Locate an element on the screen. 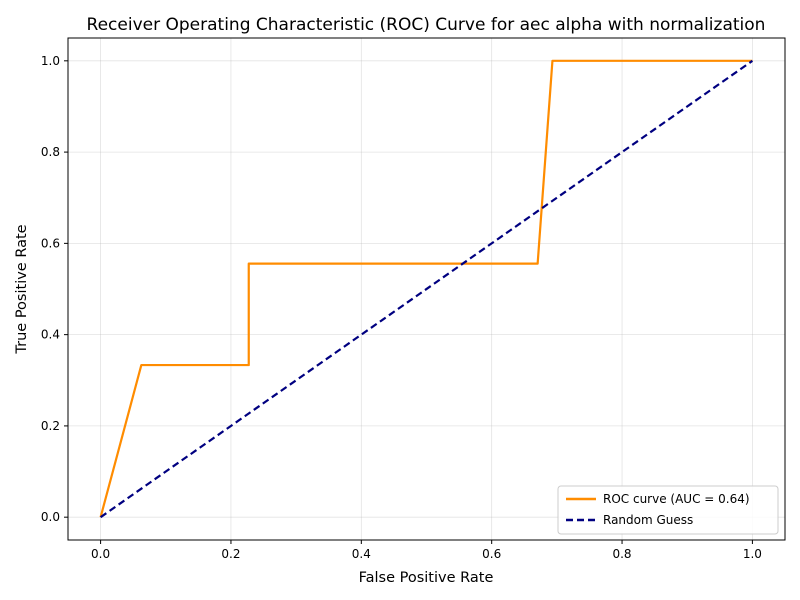 This screenshot has width=800, height=600. y-axis-title: True Positive Rate is located at coordinates (22, 289).